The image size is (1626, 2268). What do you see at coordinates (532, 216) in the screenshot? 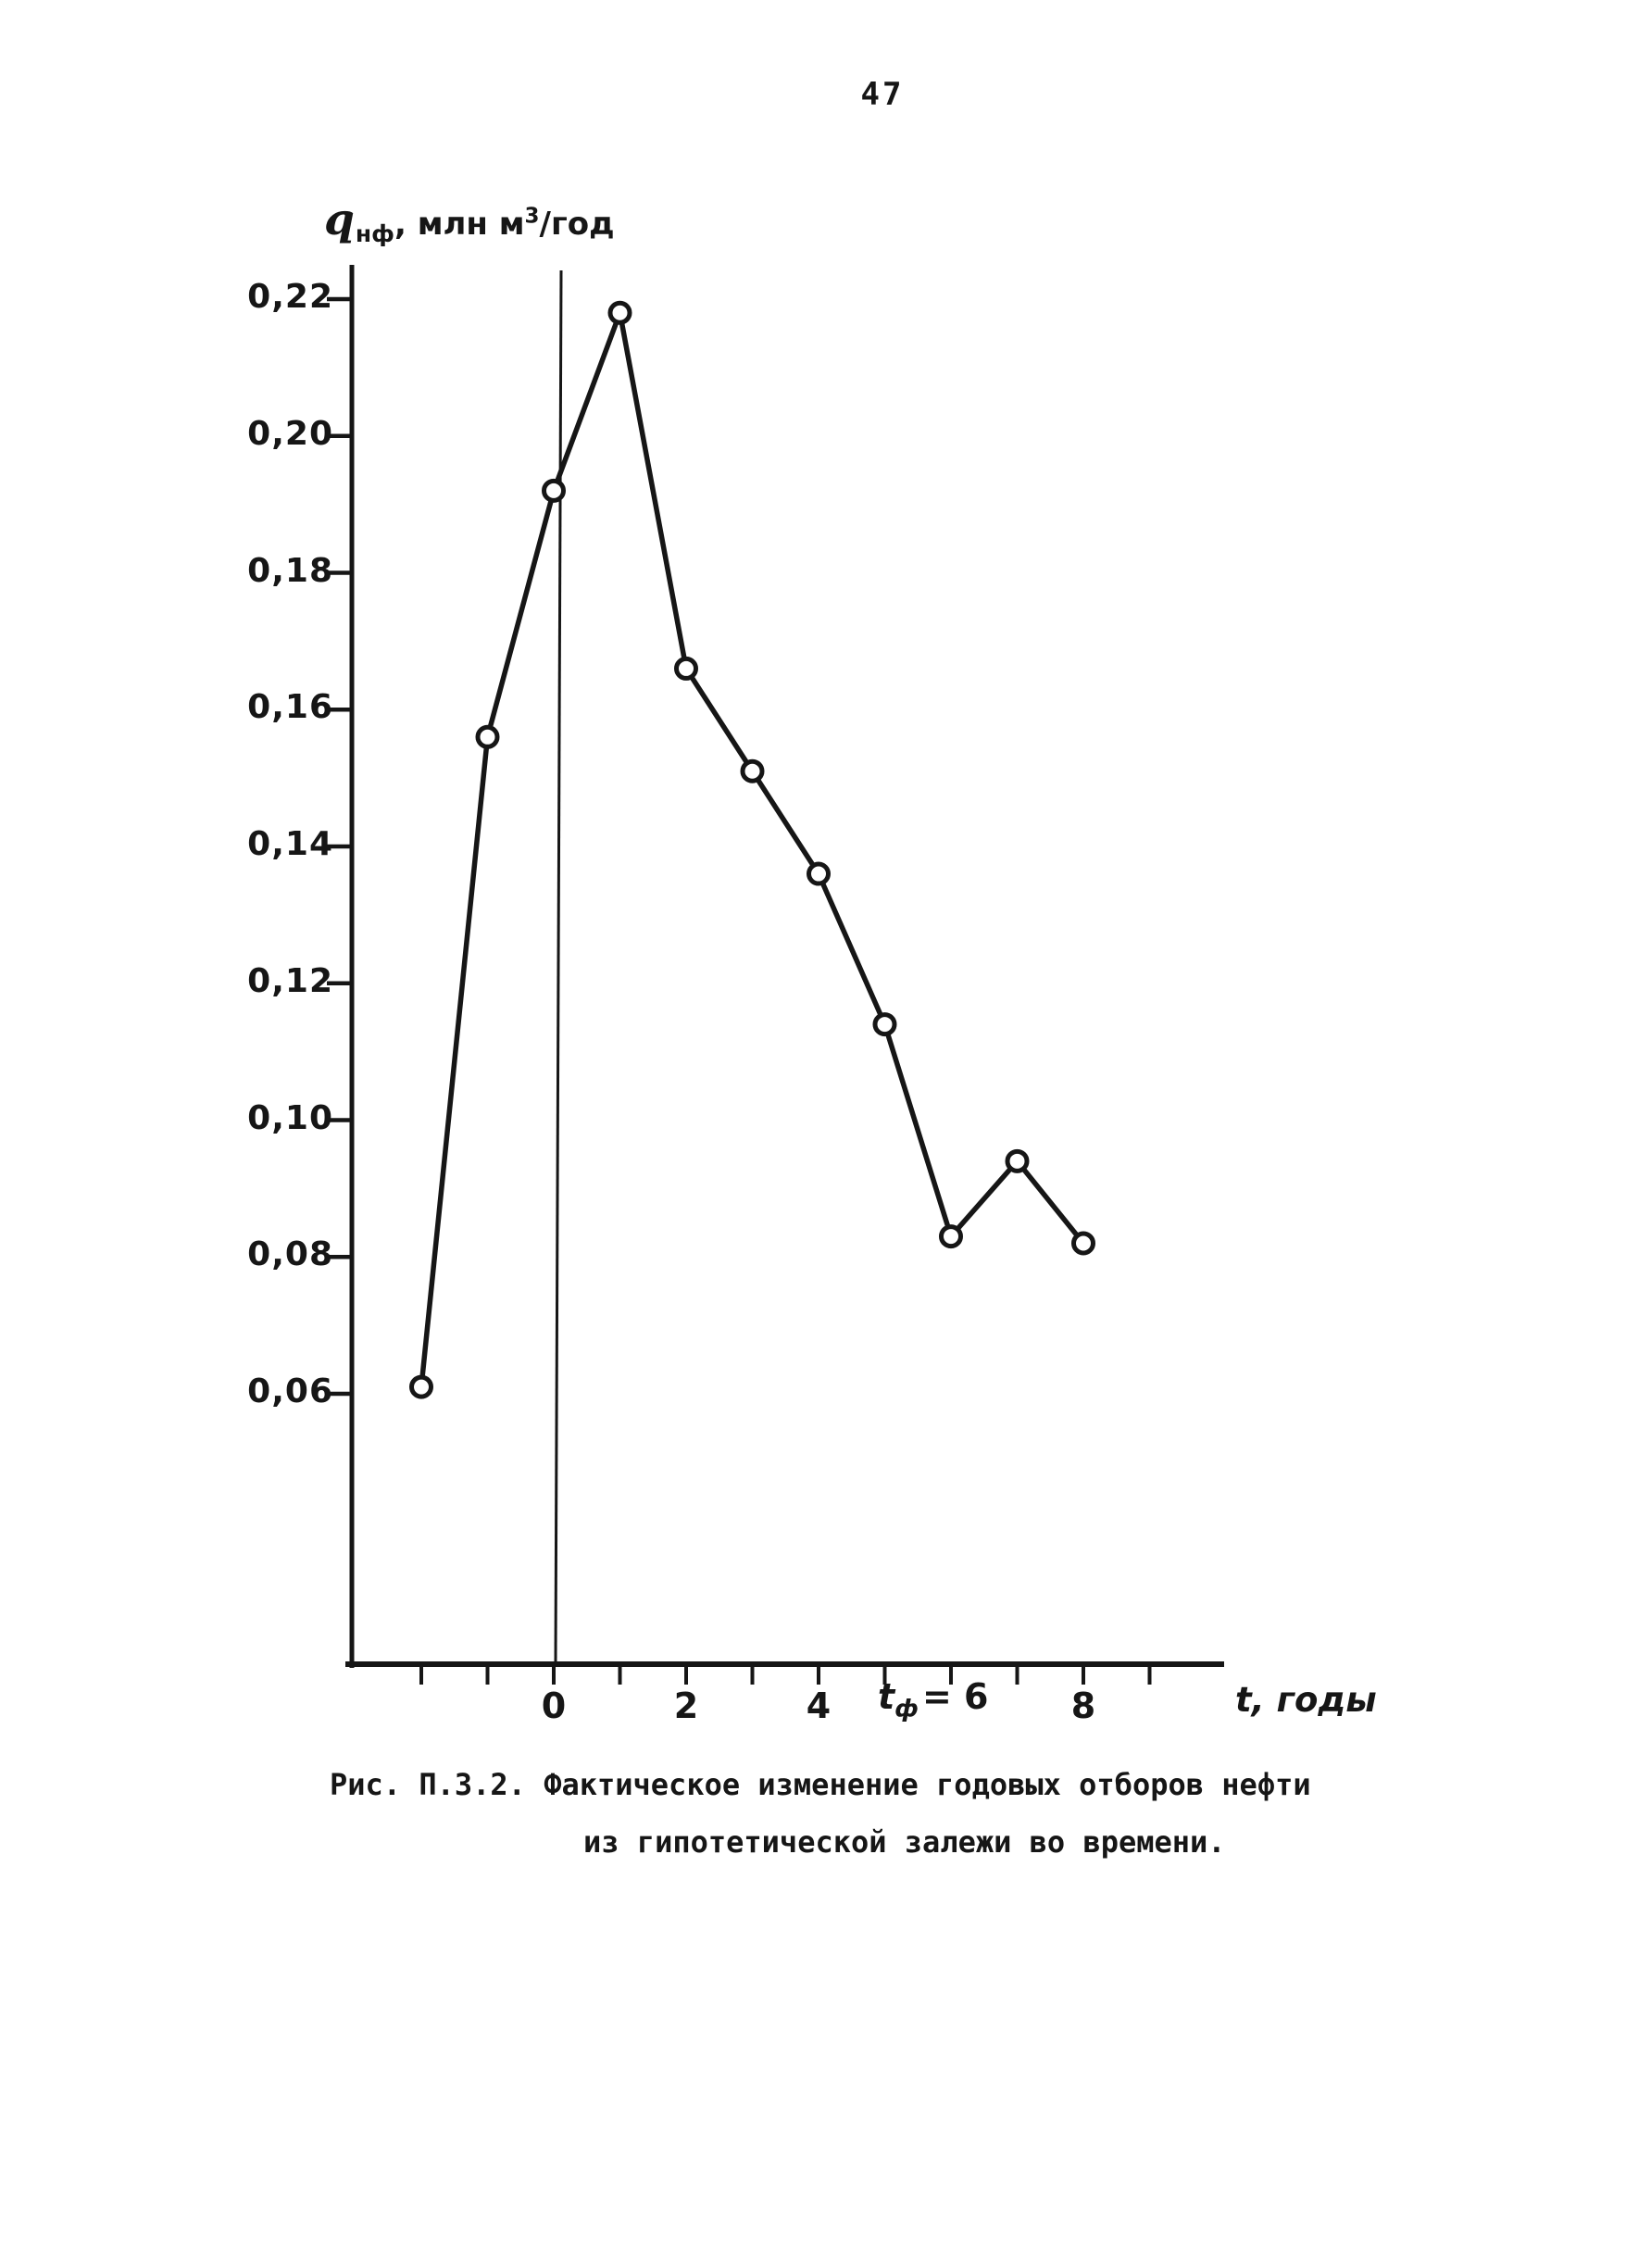
I see `y-axis-unit-exponent: 3` at bounding box center [532, 216].